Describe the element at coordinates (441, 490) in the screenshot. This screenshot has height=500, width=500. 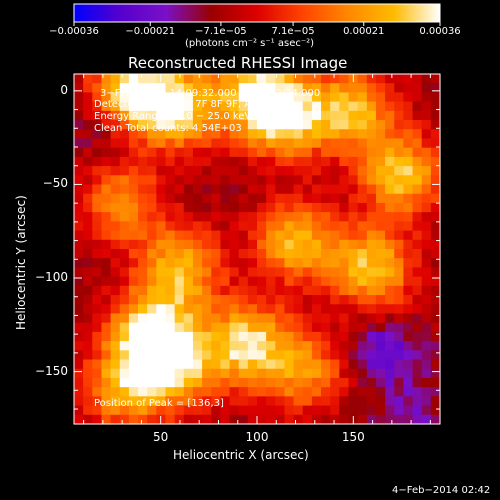
I see `timestamp: 4−Feb−2014 02:42` at that location.